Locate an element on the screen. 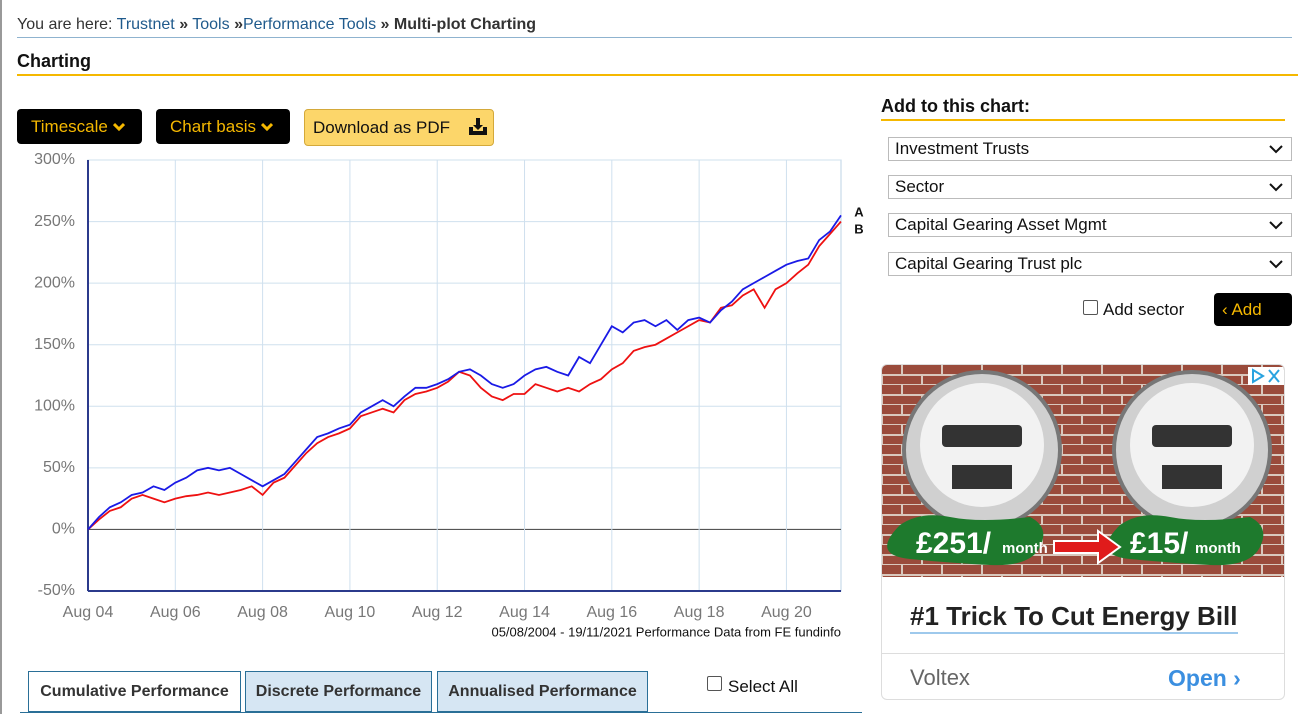 Image resolution: width=1312 pixels, height=714 pixels. download-button: Download as PDF is located at coordinates (399, 127).